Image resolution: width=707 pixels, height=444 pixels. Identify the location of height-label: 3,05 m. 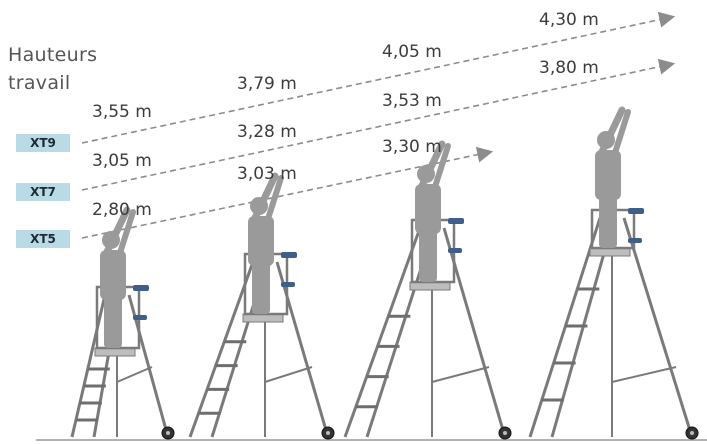
(122, 161).